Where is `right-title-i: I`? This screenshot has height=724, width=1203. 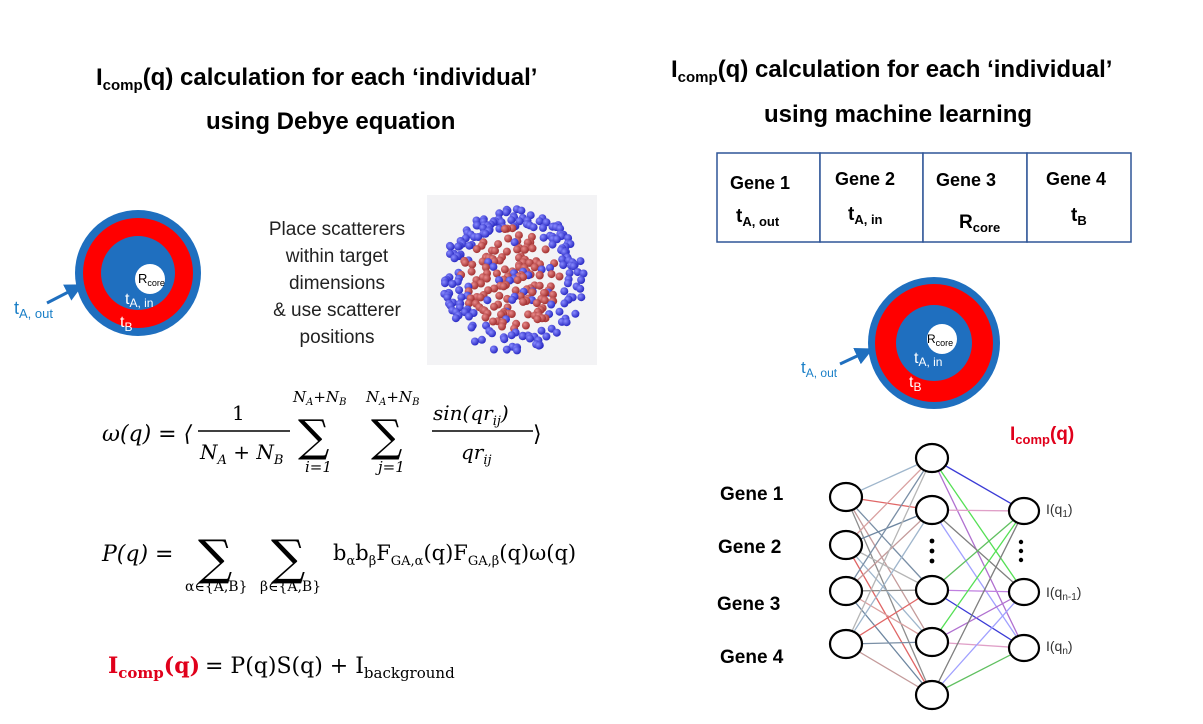 right-title-i: I is located at coordinates (674, 69).